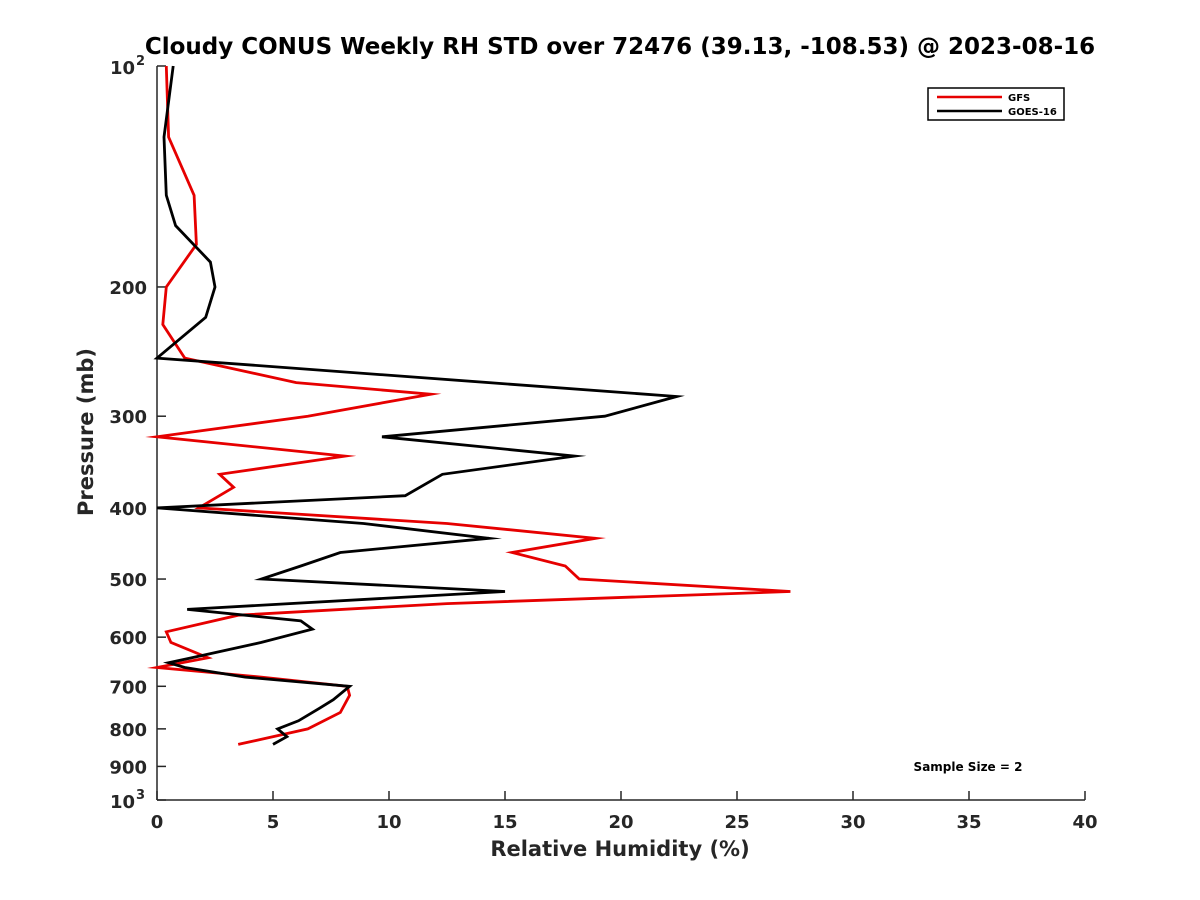 Image resolution: width=1200 pixels, height=900 pixels. What do you see at coordinates (620, 822) in the screenshot?
I see `x-tick-label: 20` at bounding box center [620, 822].